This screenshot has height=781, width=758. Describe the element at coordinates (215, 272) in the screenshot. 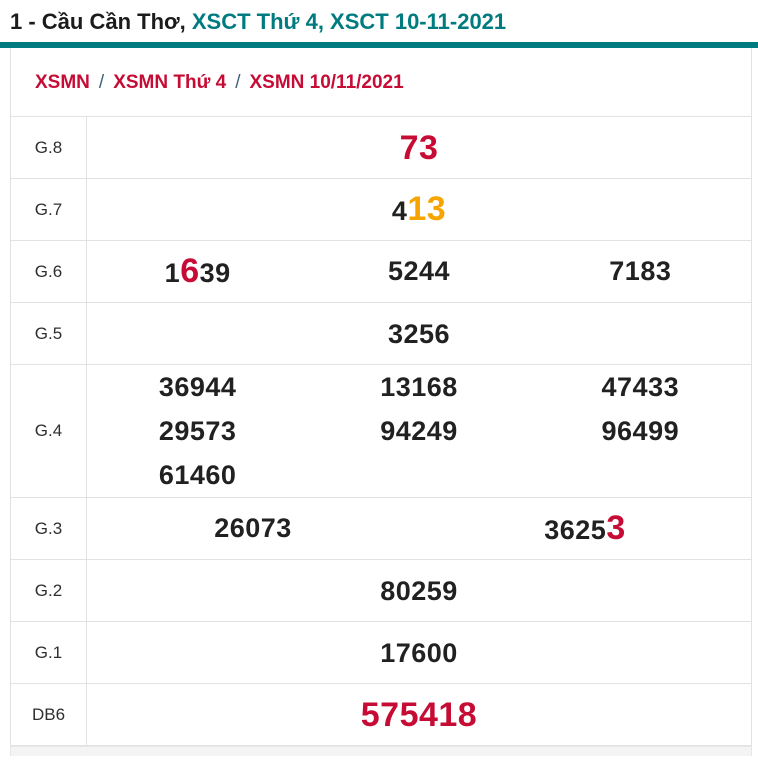

I see `digits: 39` at that location.